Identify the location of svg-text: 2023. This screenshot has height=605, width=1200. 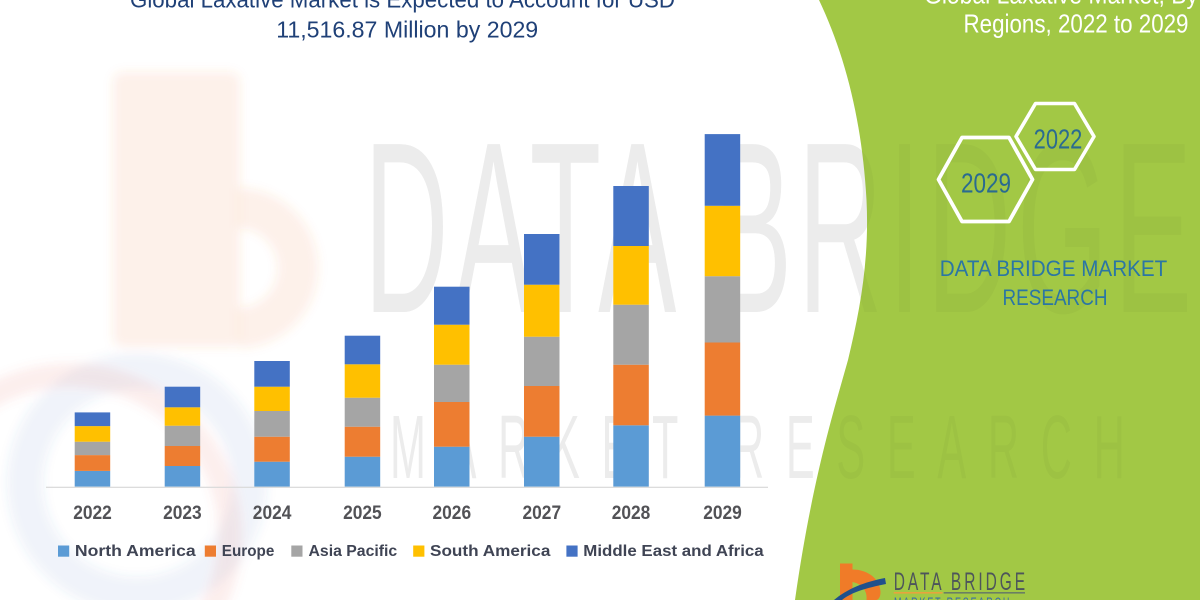
(182, 513).